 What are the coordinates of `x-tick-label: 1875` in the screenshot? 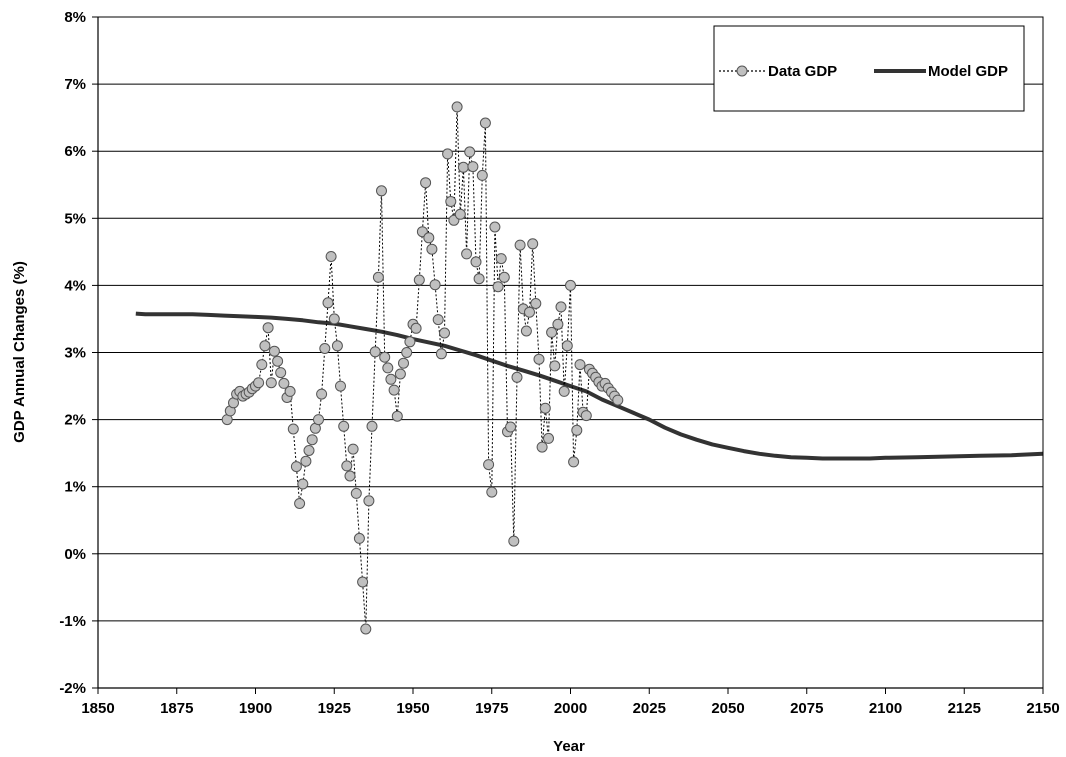 It's located at (176, 708).